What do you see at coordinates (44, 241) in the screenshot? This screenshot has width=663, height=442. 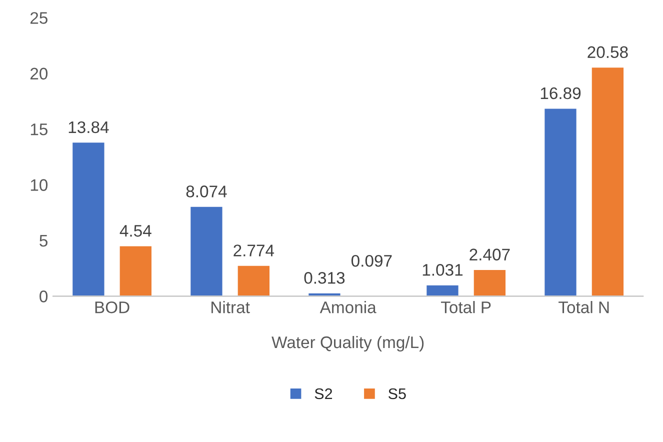 I see `y-tick-label: 5` at bounding box center [44, 241].